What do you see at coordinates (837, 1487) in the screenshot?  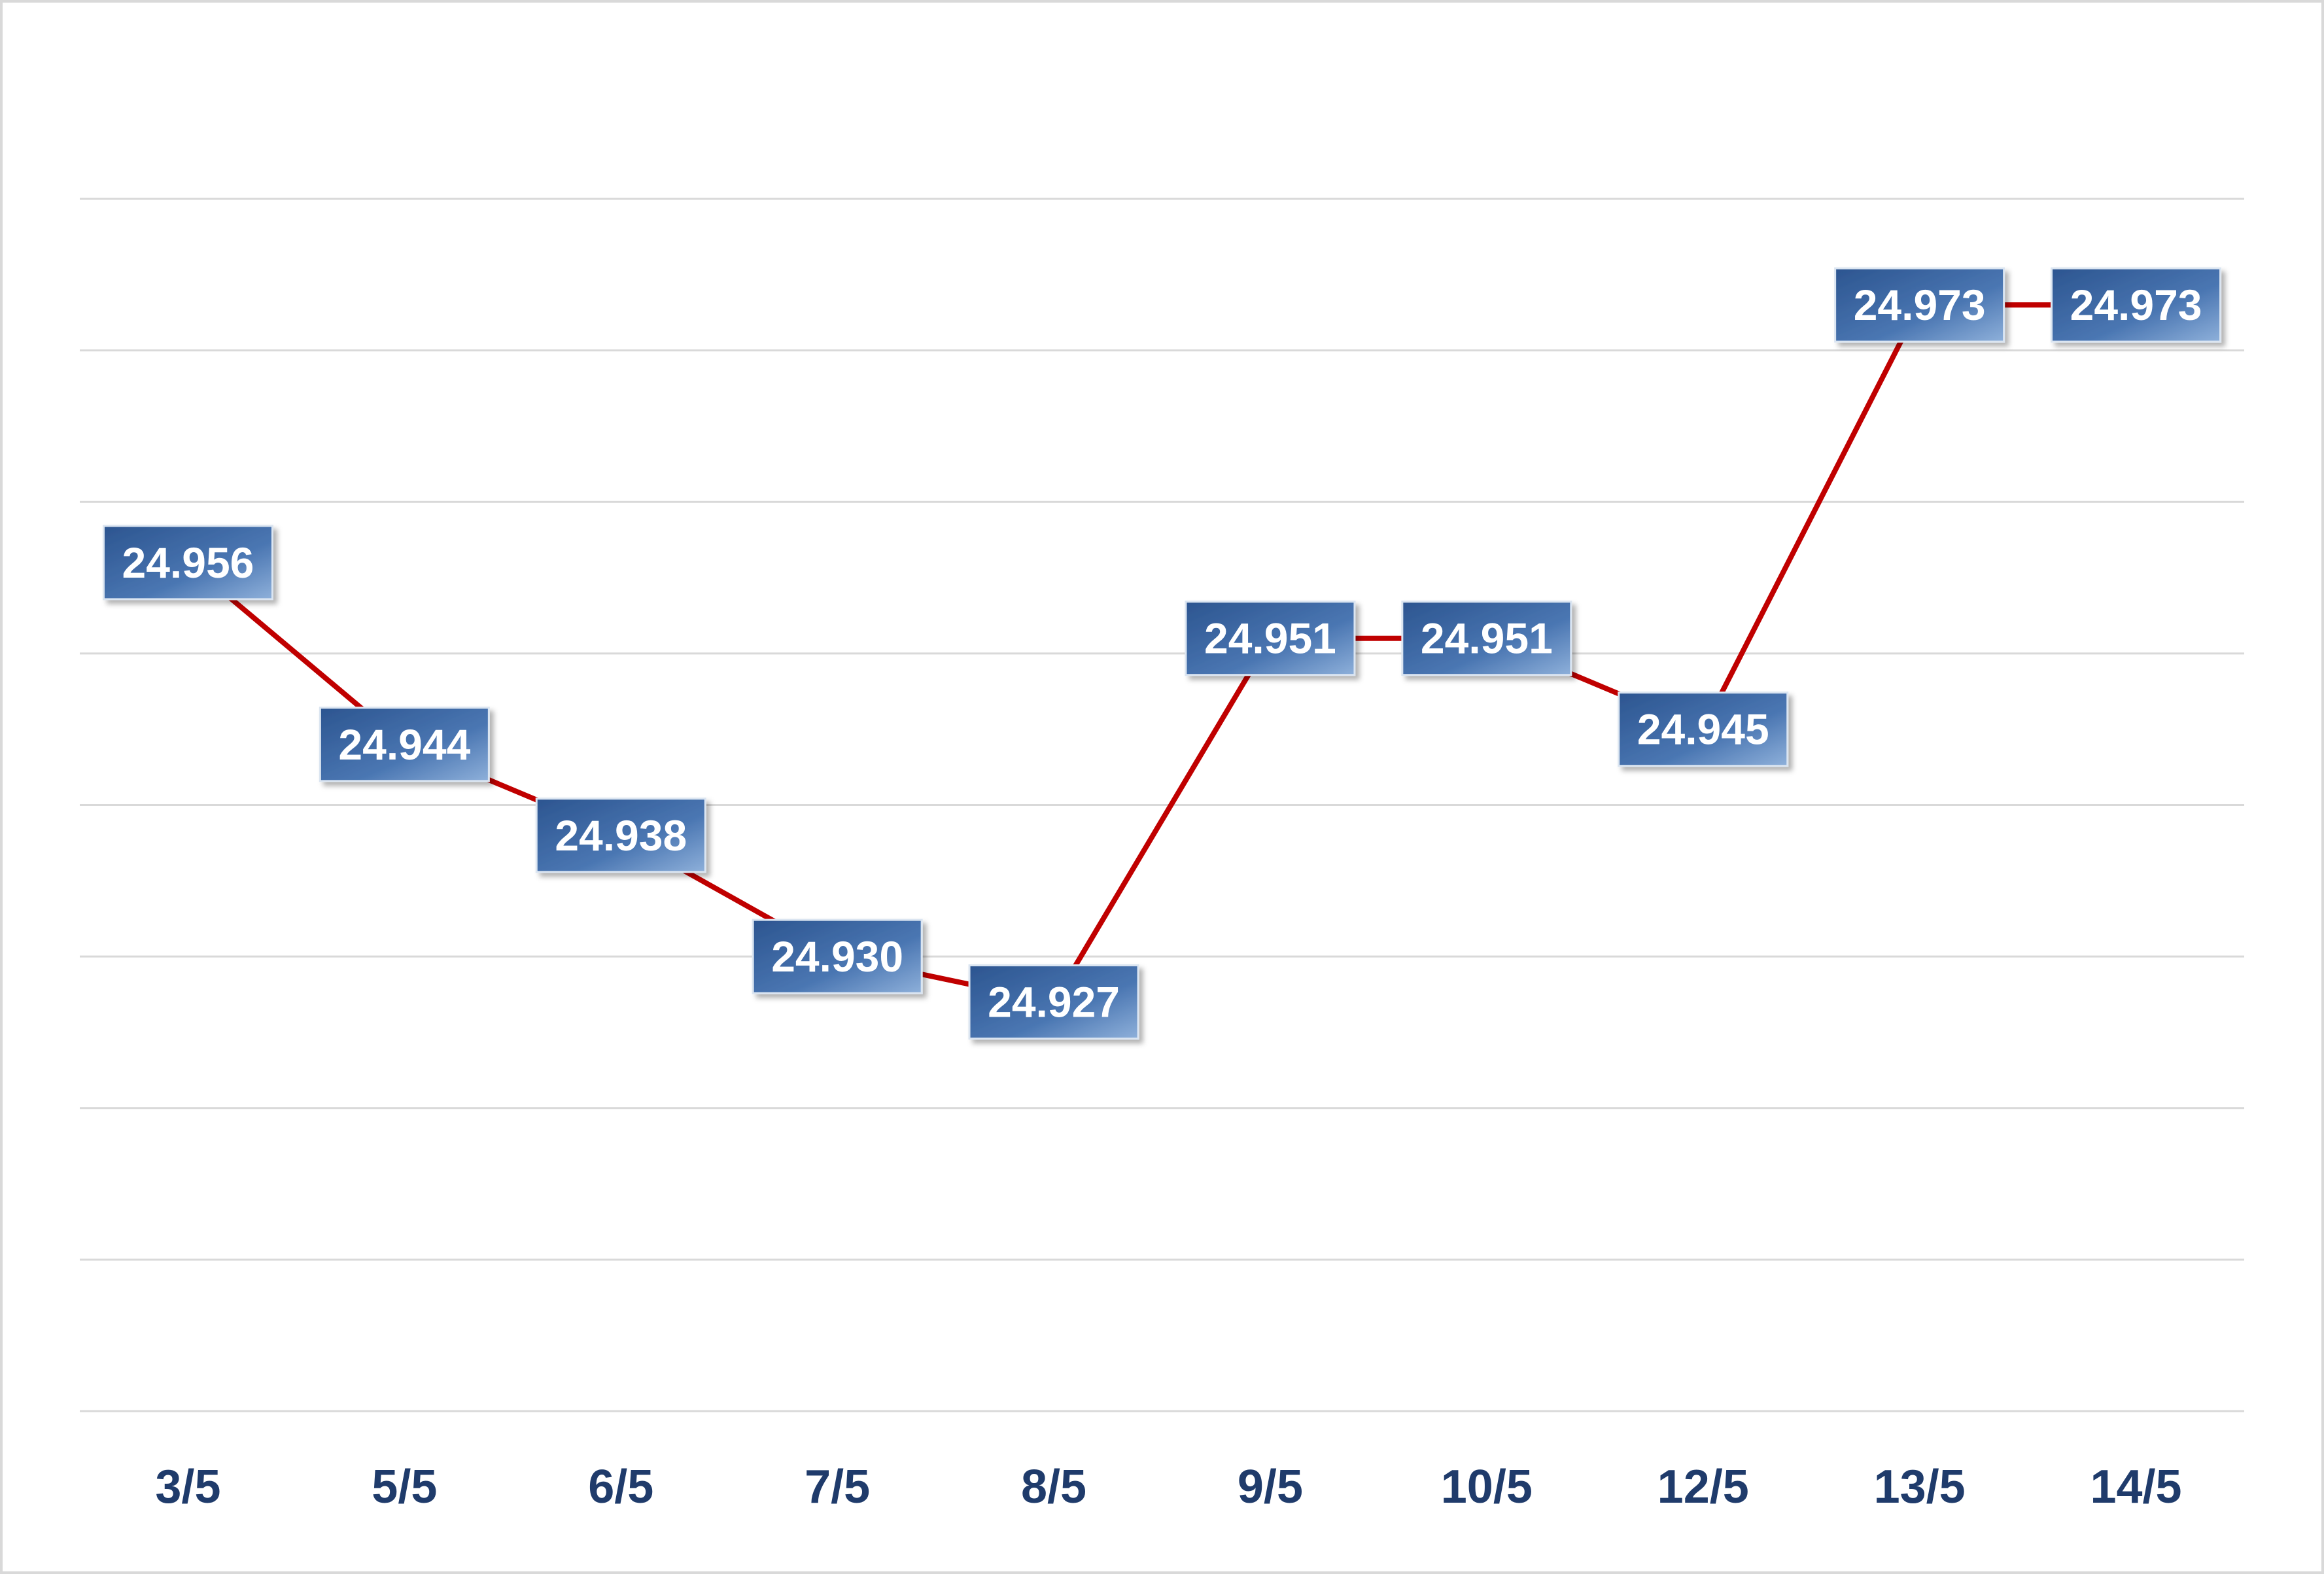 I see `x-tick-label: 7/5` at bounding box center [837, 1487].